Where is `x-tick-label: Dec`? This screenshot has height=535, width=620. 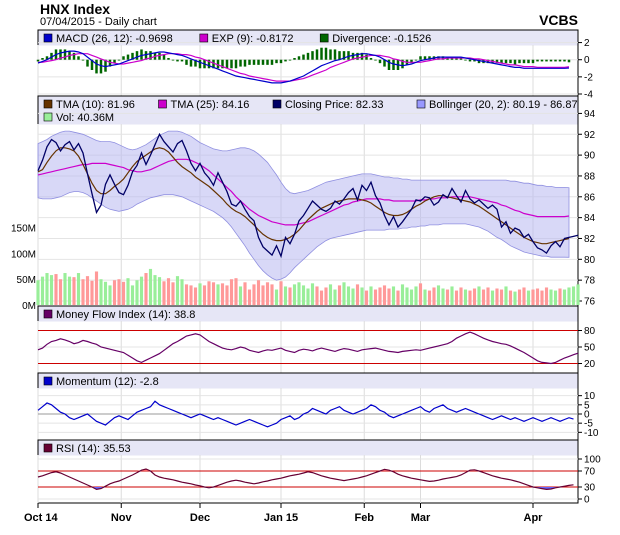 x-tick-label: Dec is located at coordinates (200, 518).